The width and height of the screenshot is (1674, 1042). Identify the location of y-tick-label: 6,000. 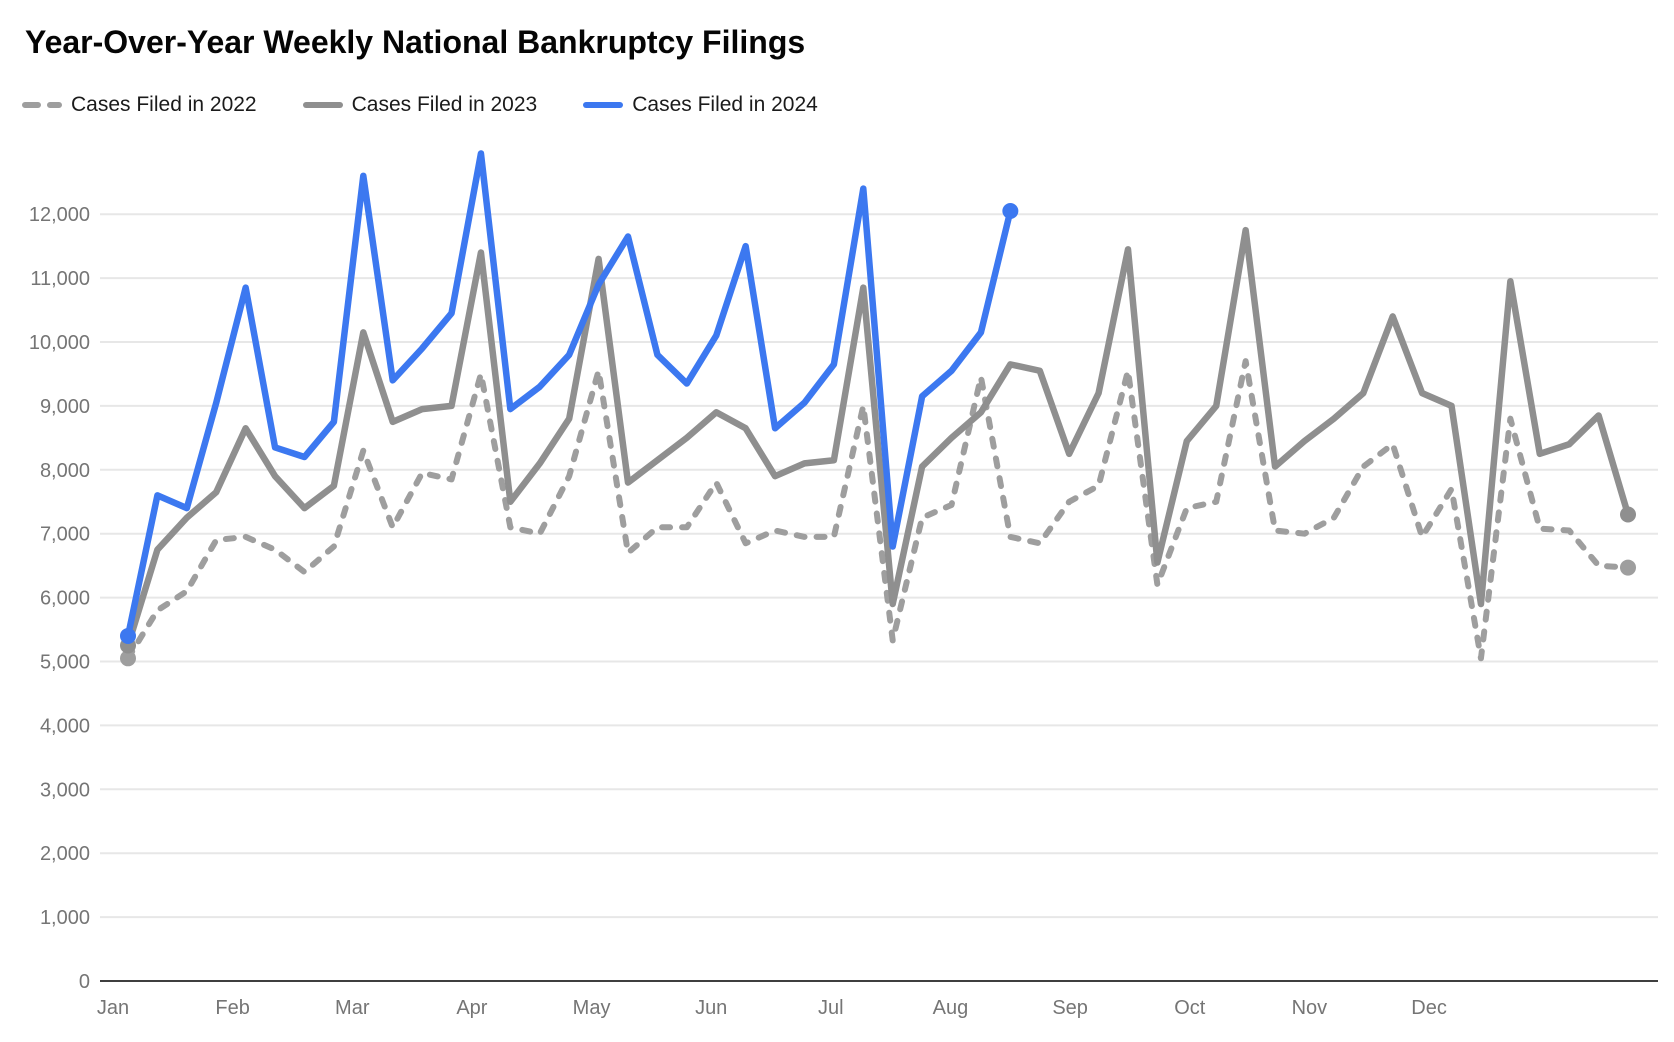
(65, 599).